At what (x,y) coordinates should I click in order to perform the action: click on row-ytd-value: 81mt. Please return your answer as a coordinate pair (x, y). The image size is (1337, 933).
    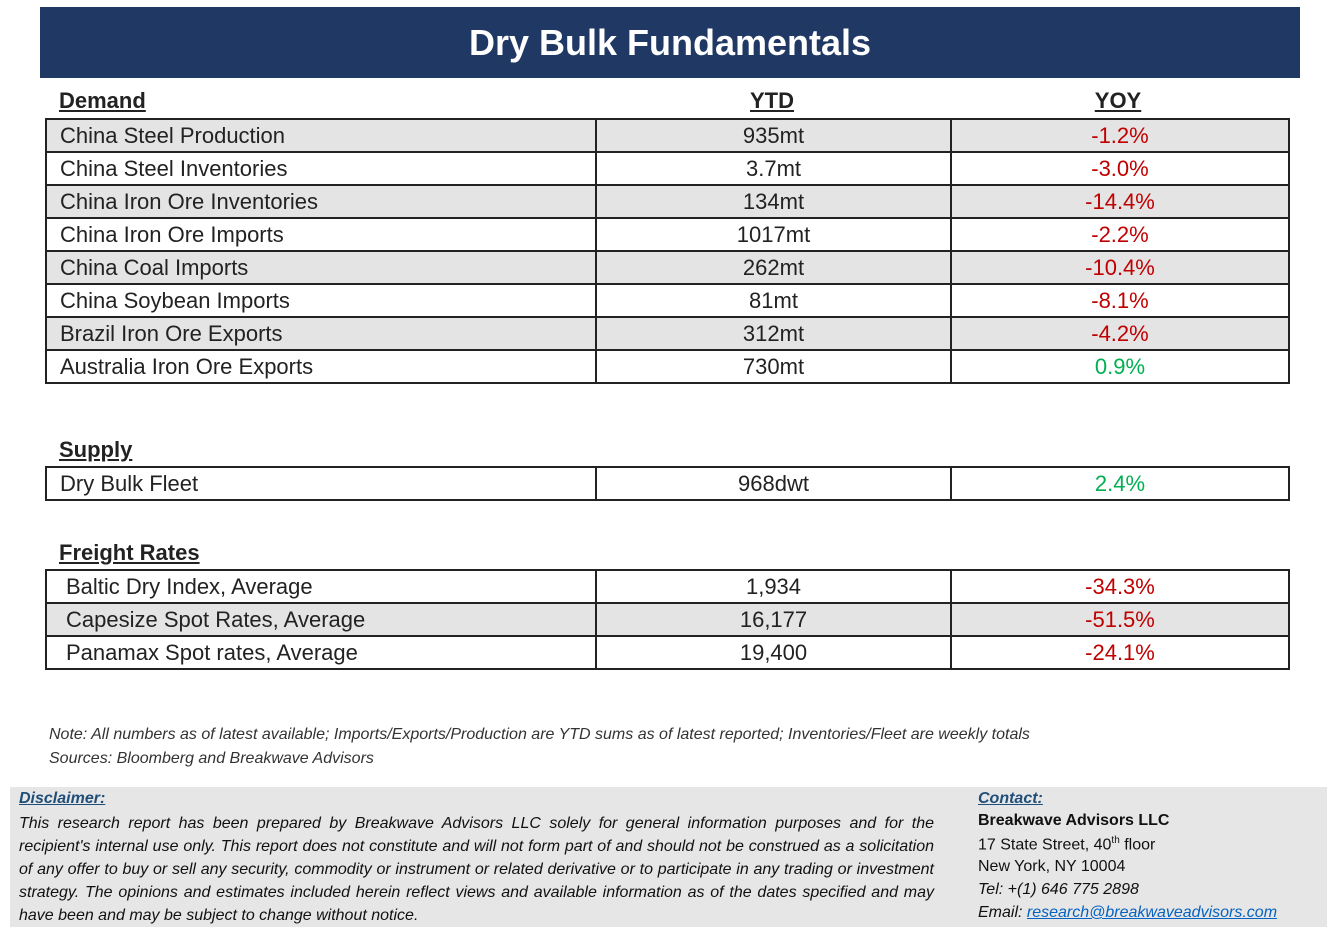
    Looking at the image, I should click on (773, 300).